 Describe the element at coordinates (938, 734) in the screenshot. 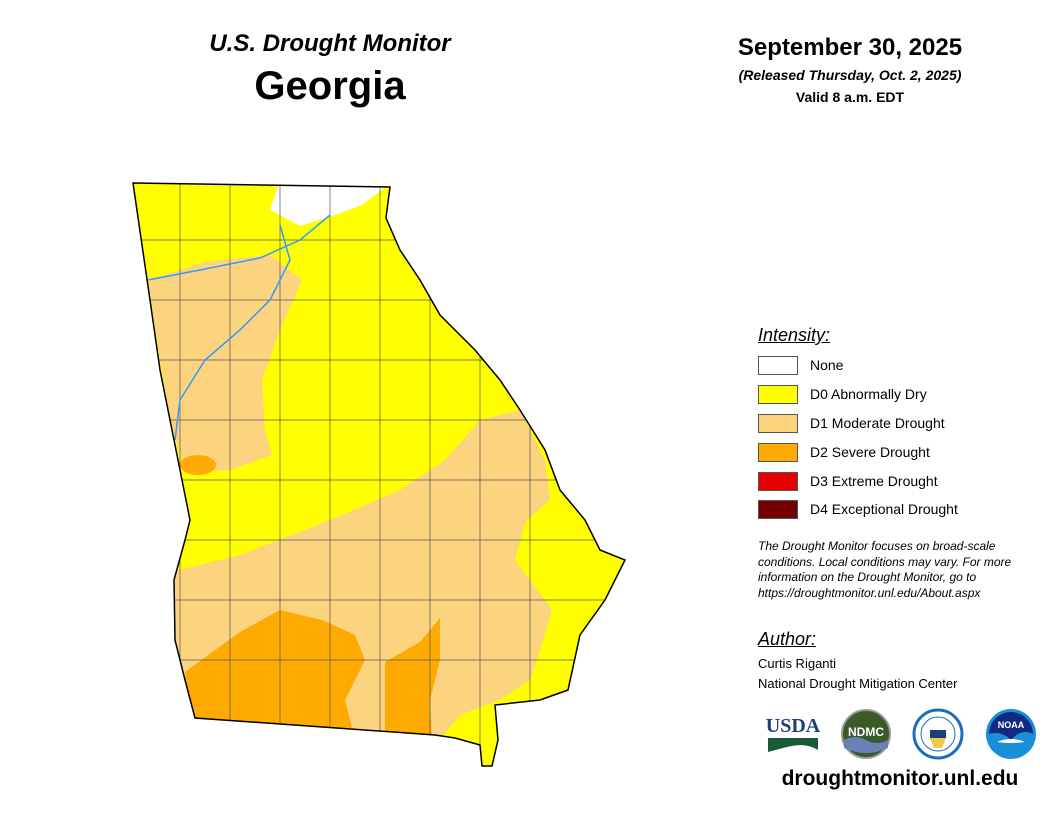

I see `commerce-logo` at that location.